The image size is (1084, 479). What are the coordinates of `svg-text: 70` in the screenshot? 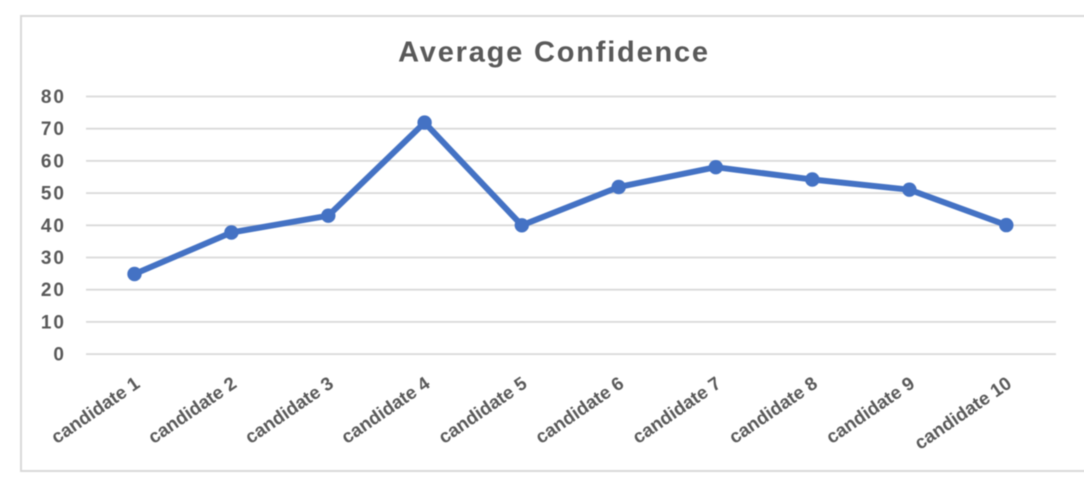 It's located at (53, 129).